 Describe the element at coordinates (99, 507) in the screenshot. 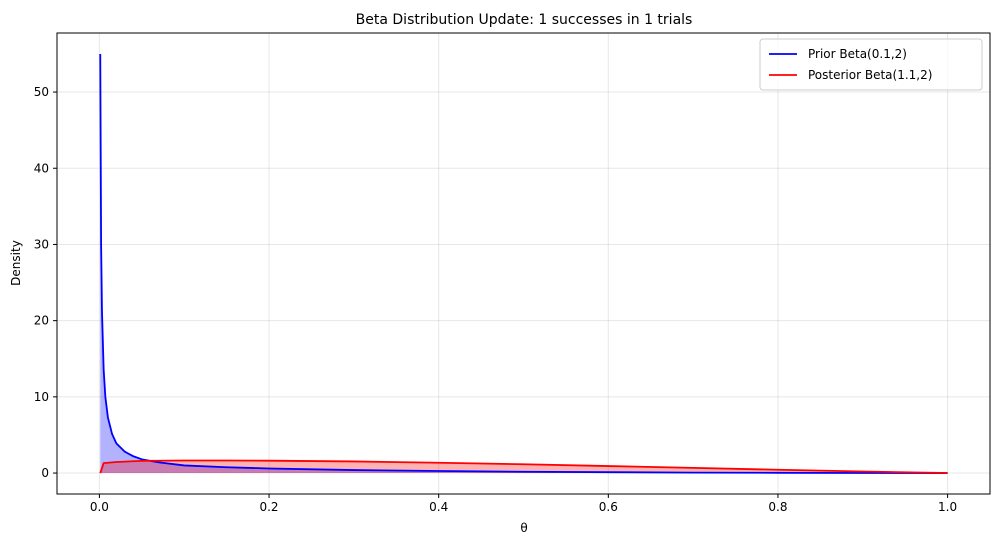

I see `x-tick-label: 0.0` at that location.